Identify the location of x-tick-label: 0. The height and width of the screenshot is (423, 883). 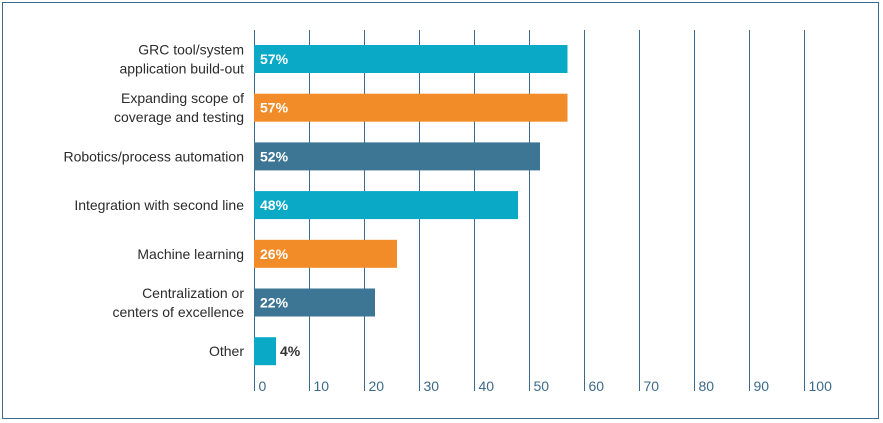
(263, 386).